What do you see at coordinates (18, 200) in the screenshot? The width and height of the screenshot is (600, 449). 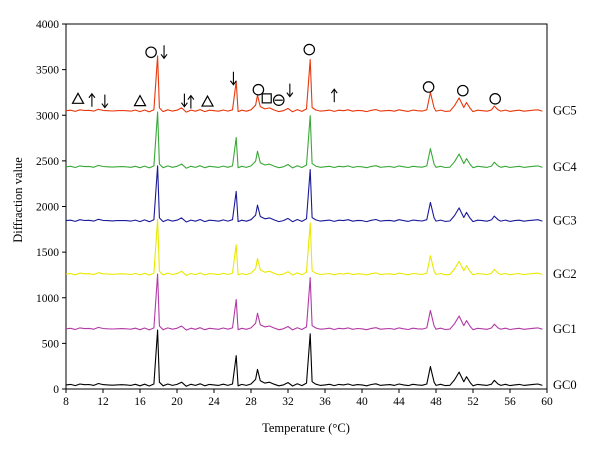 I see `y-axis-title: Diffraction value` at bounding box center [18, 200].